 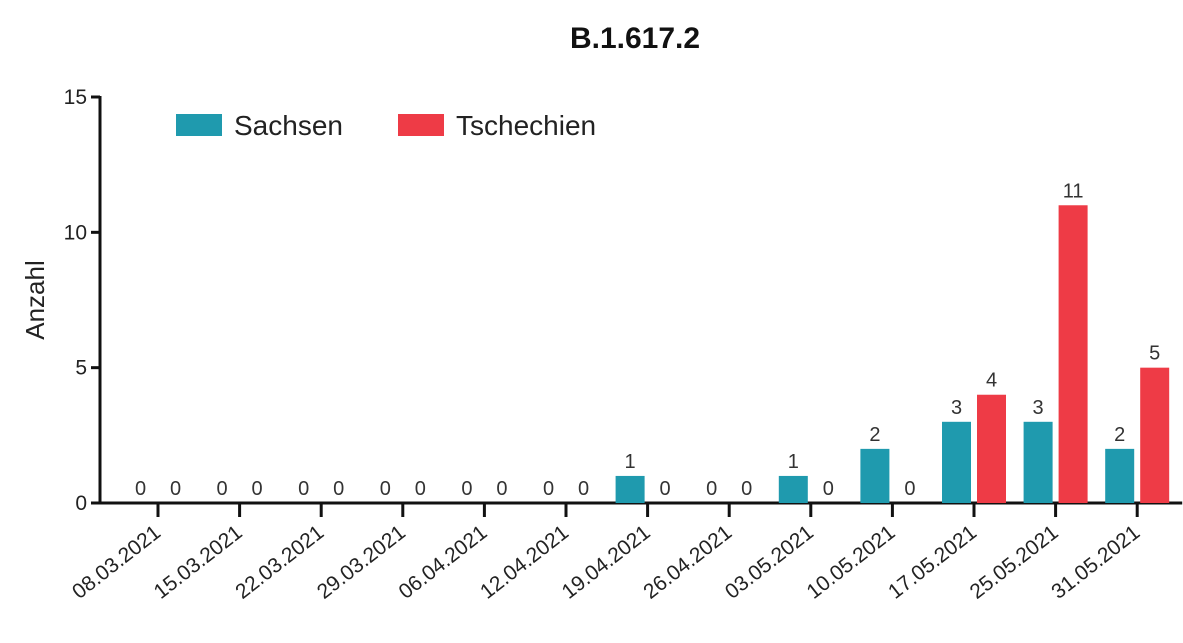 I want to click on y-tick-label: 5, so click(x=81, y=368).